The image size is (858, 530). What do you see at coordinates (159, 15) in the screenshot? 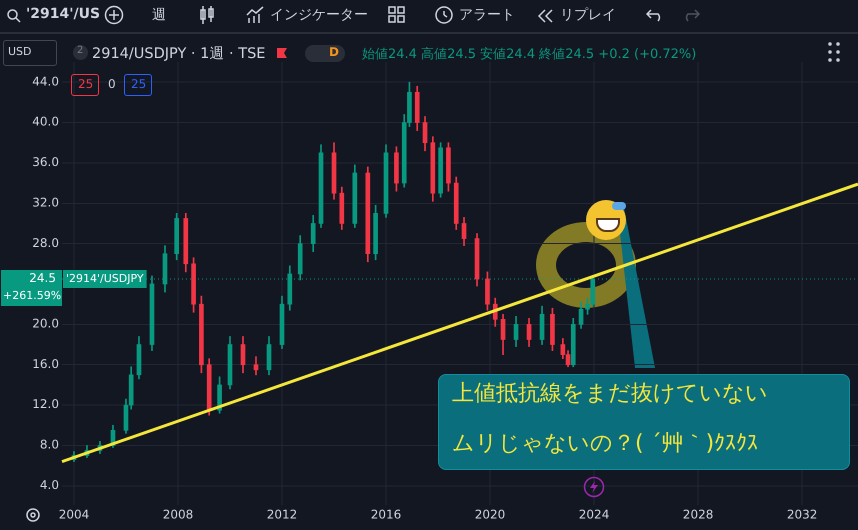
I see `text: 週` at bounding box center [159, 15].